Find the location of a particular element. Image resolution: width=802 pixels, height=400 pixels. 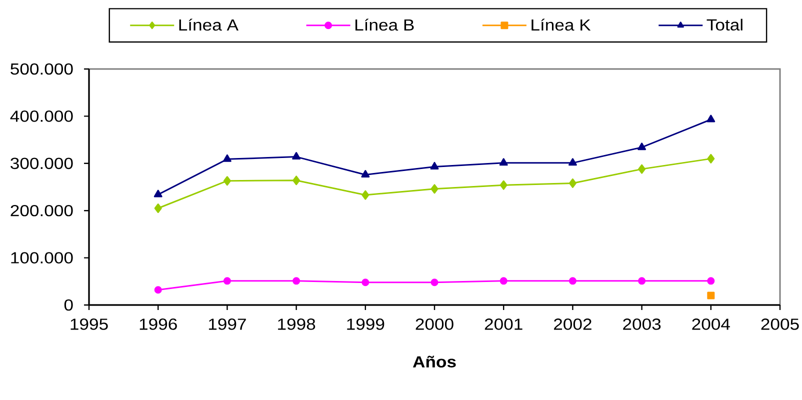

y-tick-label: 300.000 is located at coordinates (41, 164).